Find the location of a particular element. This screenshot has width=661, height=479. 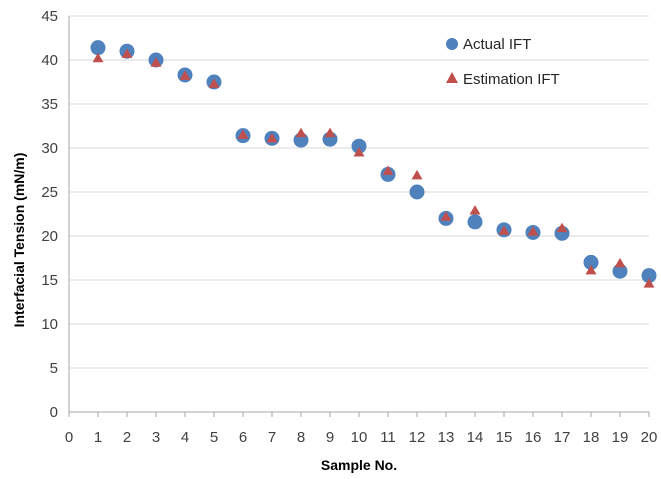

legend-marker-estimation is located at coordinates (452, 77).